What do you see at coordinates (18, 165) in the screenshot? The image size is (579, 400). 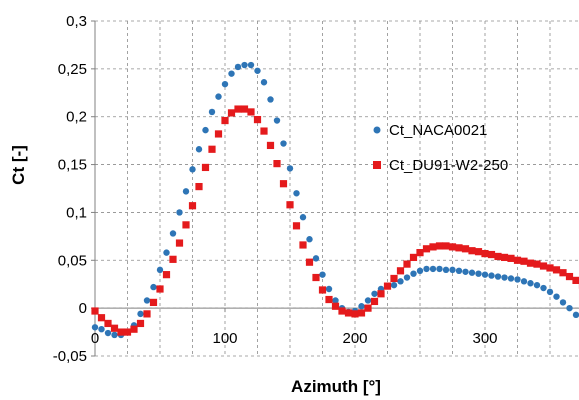 I see `y-axis-title: Ct [-]` at bounding box center [18, 165].